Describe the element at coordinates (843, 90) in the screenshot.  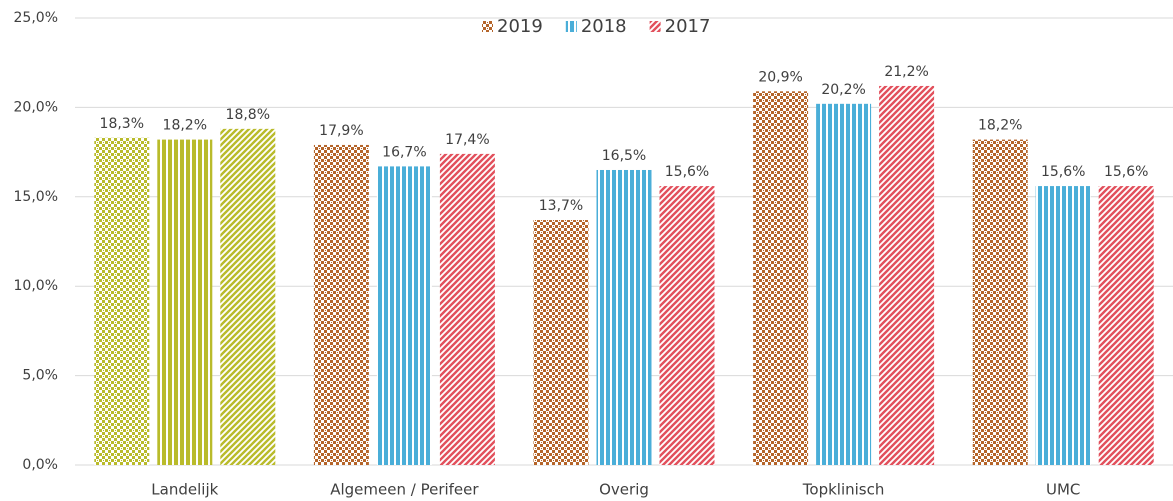
I see `data-label: 20,2%` at that location.